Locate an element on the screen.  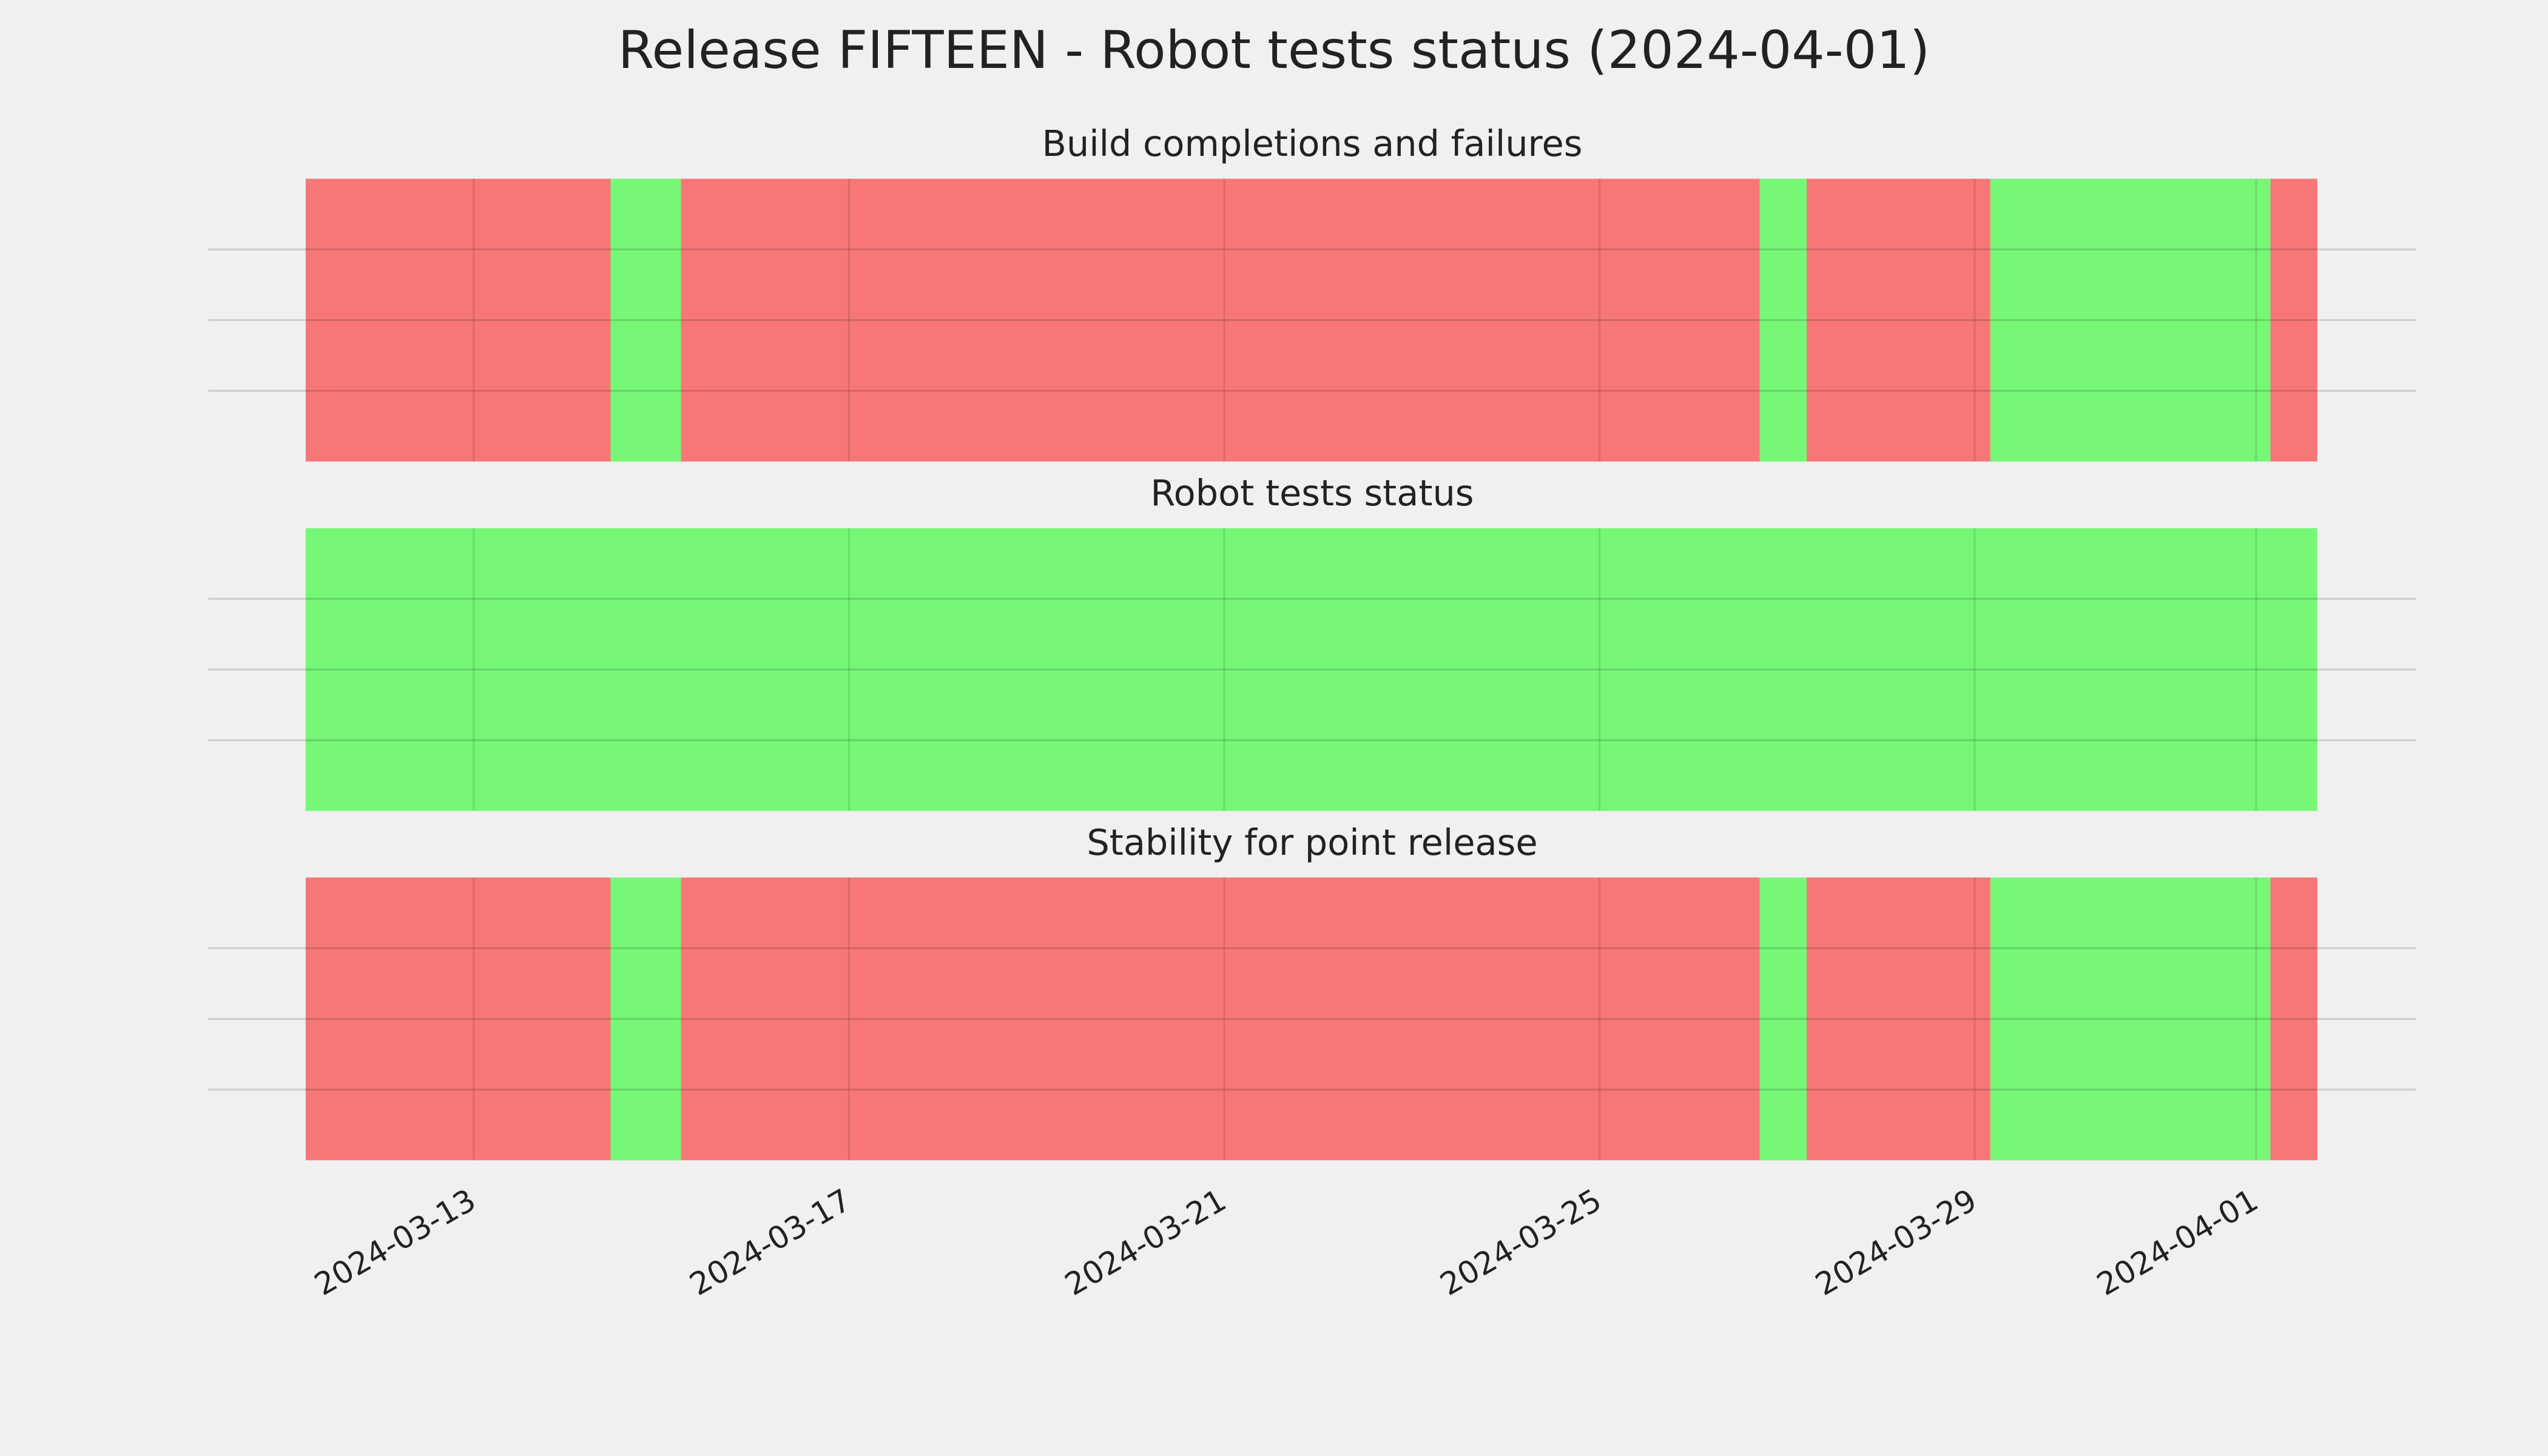
x-tick-label: 2024-03-25 is located at coordinates (1521, 1242).